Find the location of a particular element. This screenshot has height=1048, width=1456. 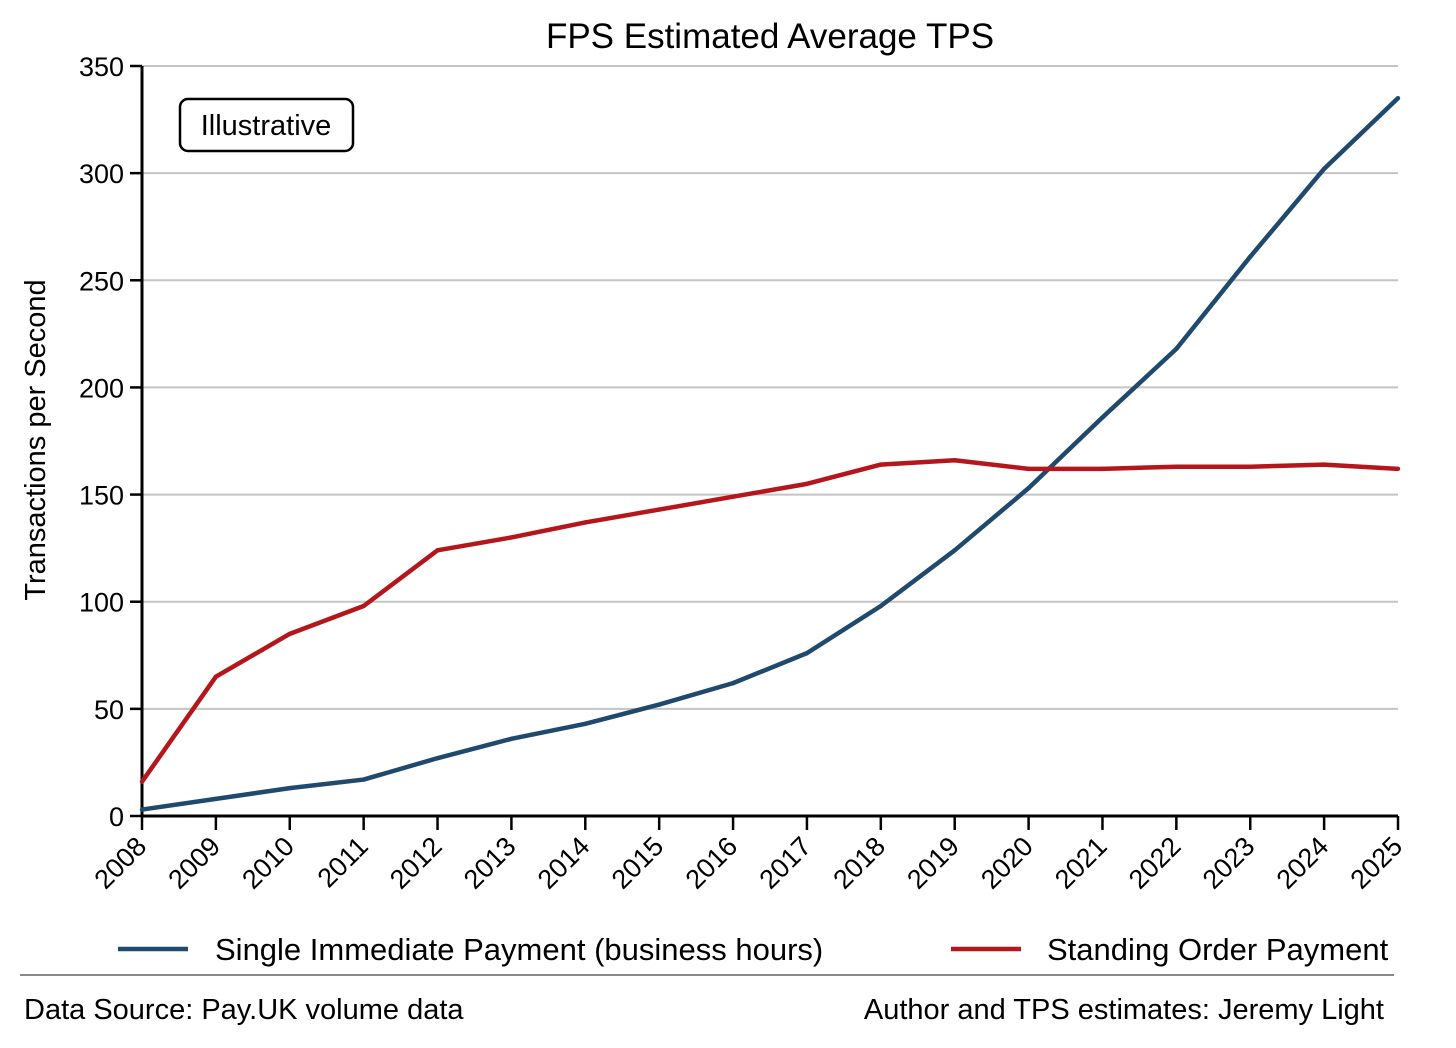

y-tick-label: 100 is located at coordinates (101, 603).